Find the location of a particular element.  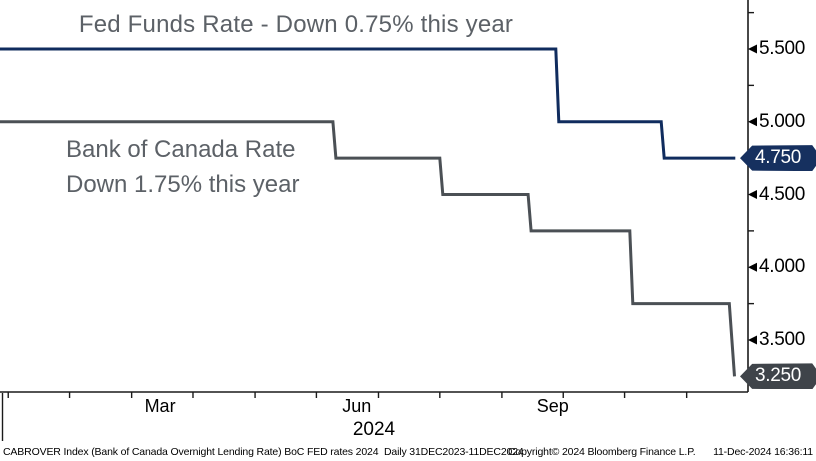

x-axis-label-sep: Sep is located at coordinates (552, 406).